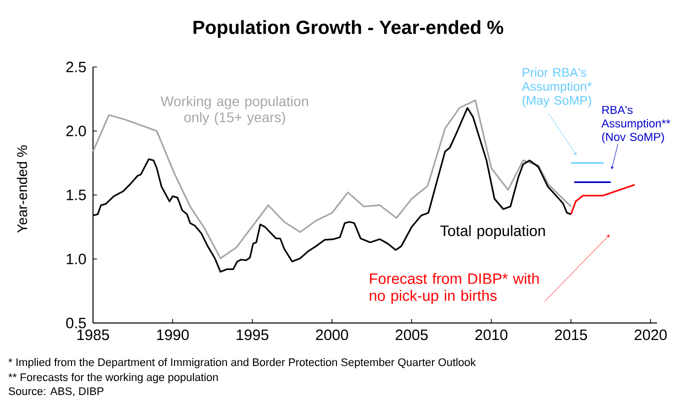 Image resolution: width=681 pixels, height=401 pixels. Describe the element at coordinates (76, 131) in the screenshot. I see `y-tick-label: 2.0` at that location.